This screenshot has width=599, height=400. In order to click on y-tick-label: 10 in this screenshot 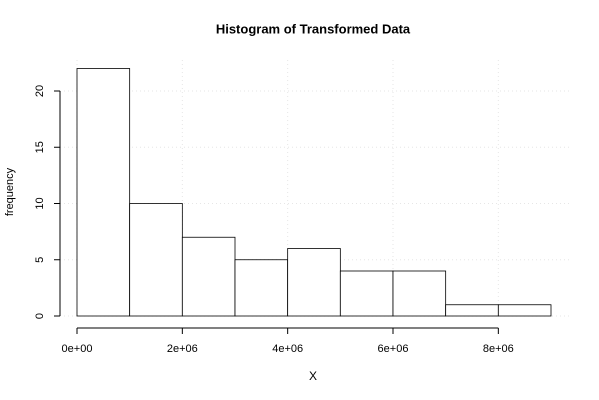, I will do `click(40, 203)`.